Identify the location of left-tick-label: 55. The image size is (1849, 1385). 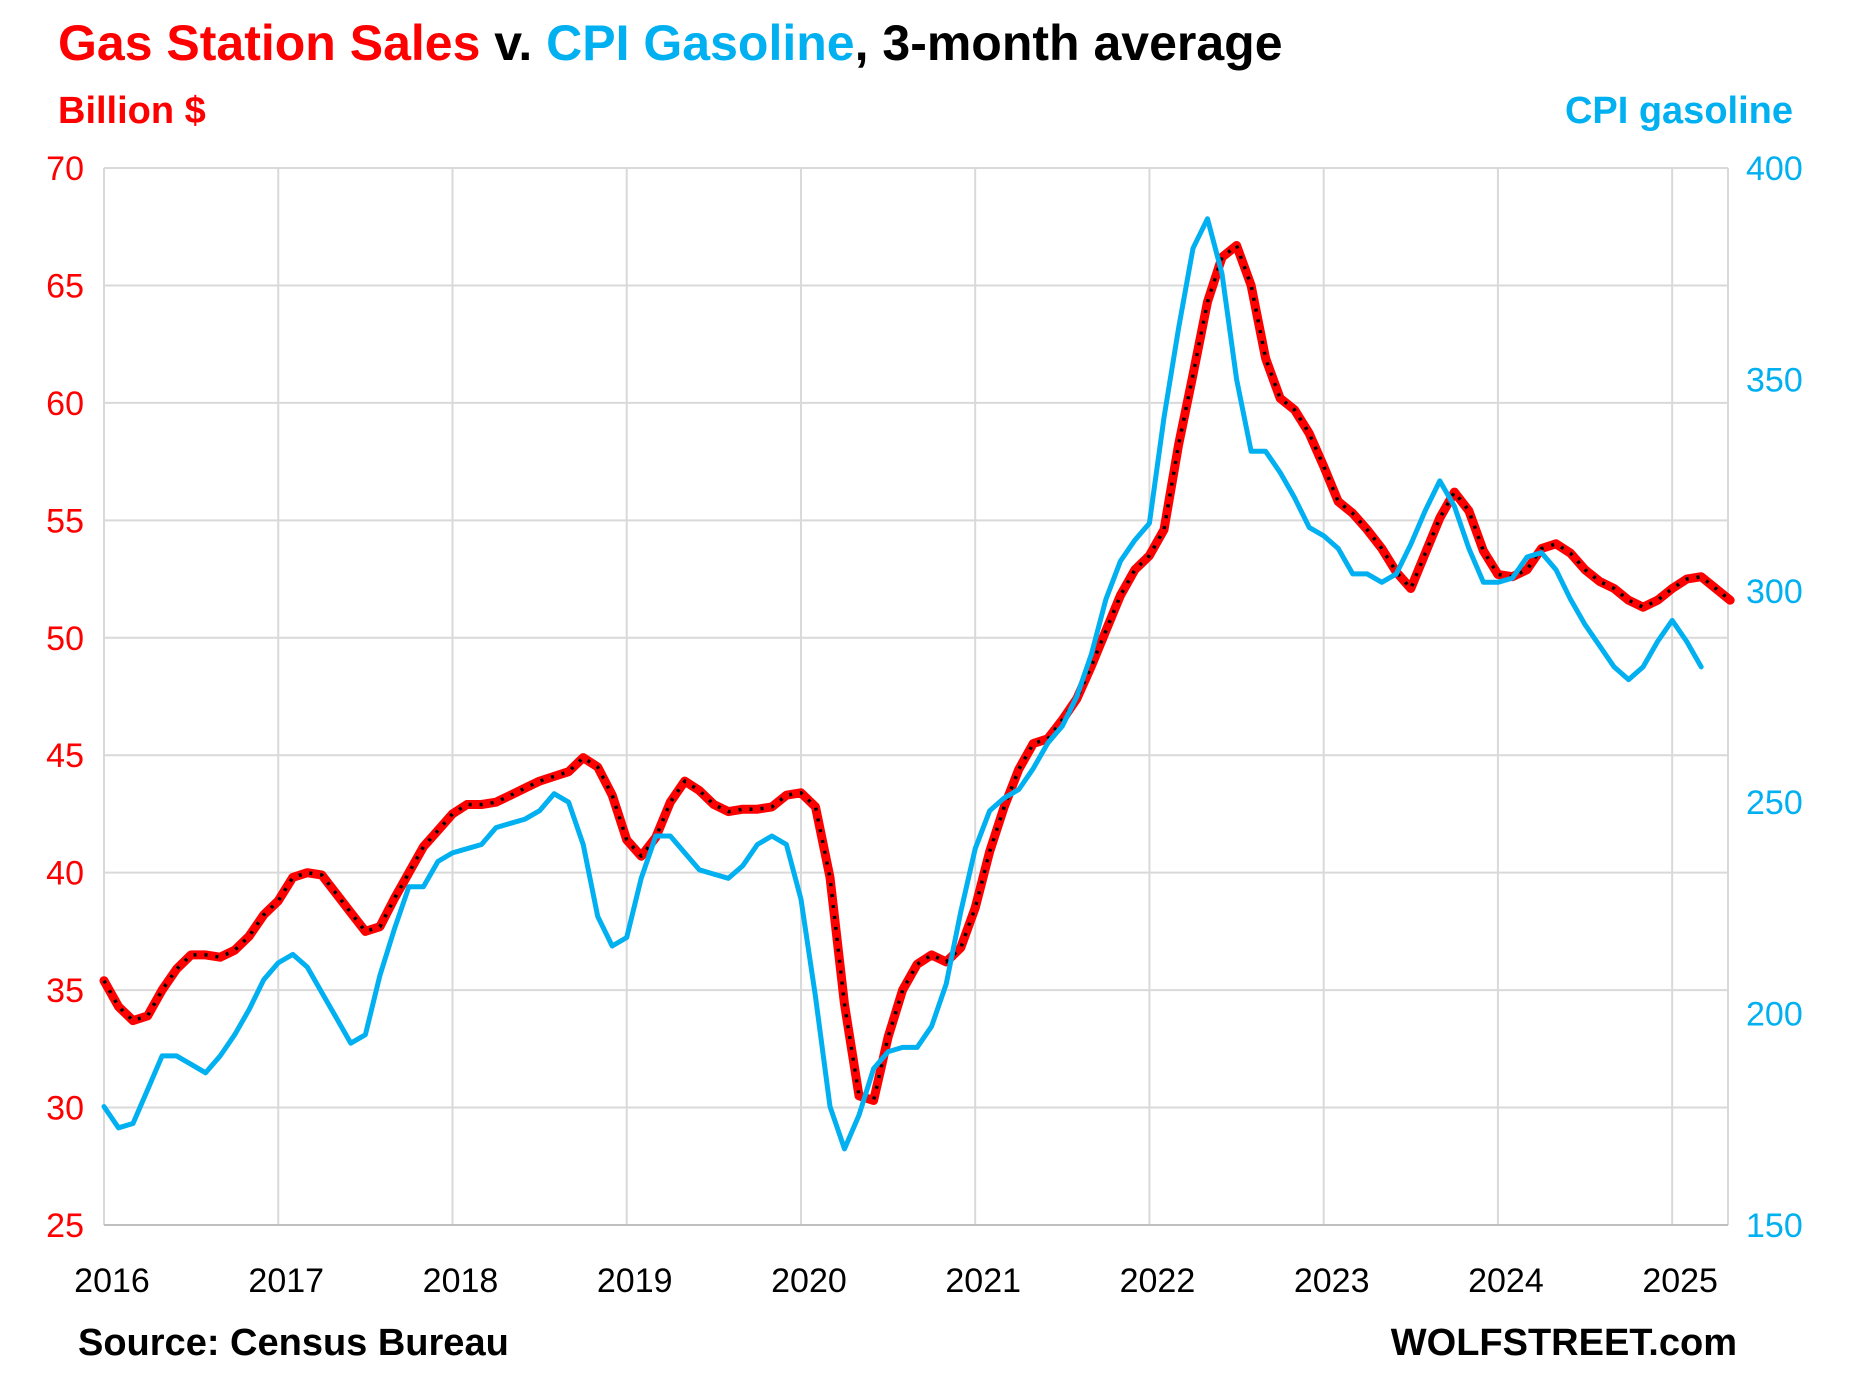
(65, 521).